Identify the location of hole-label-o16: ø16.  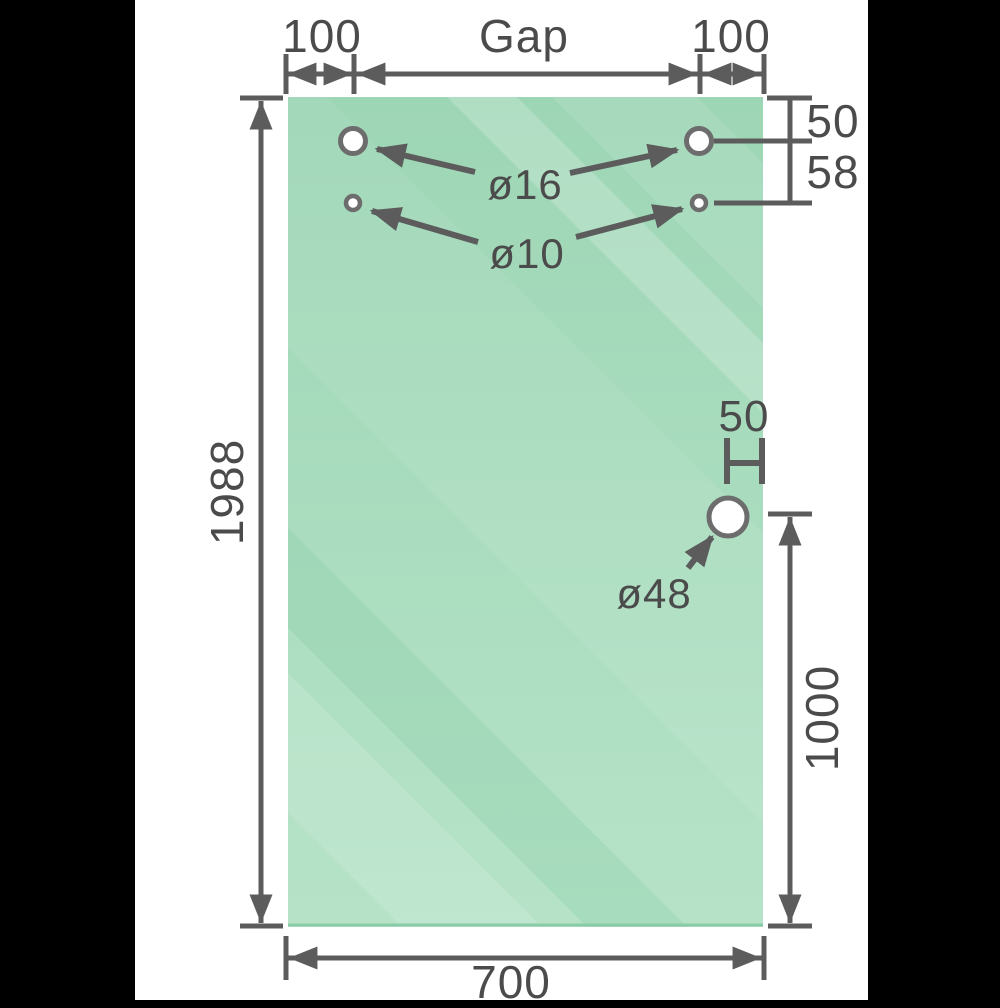
(525, 184).